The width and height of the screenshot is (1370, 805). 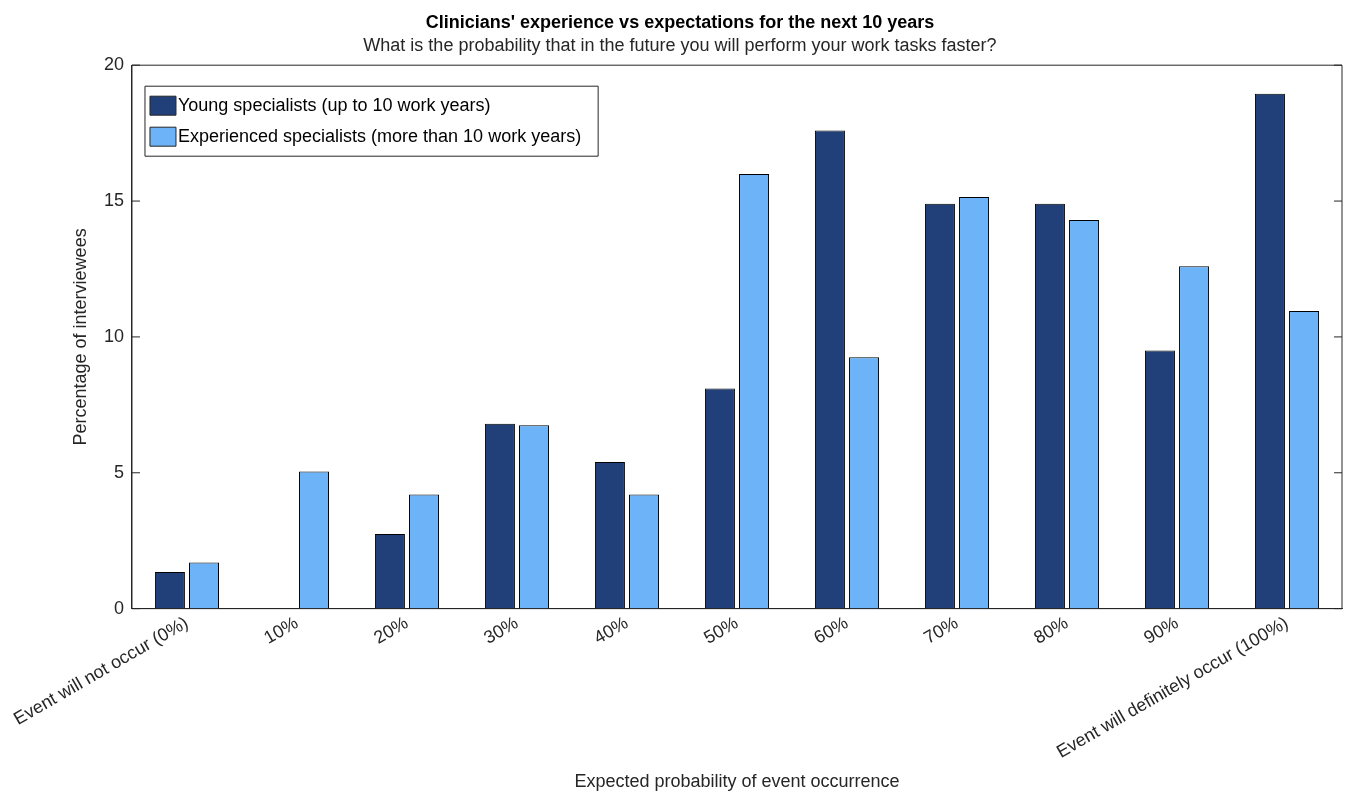 I want to click on x-axis-title: Expected probability of event occurrence, so click(x=737, y=781).